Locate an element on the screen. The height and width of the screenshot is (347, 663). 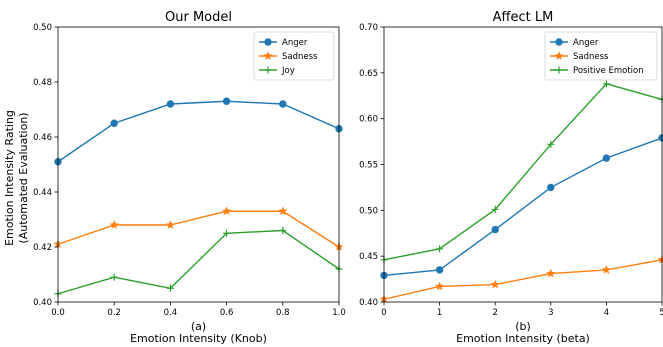
y-tick-label: 0.60 is located at coordinates (368, 120).